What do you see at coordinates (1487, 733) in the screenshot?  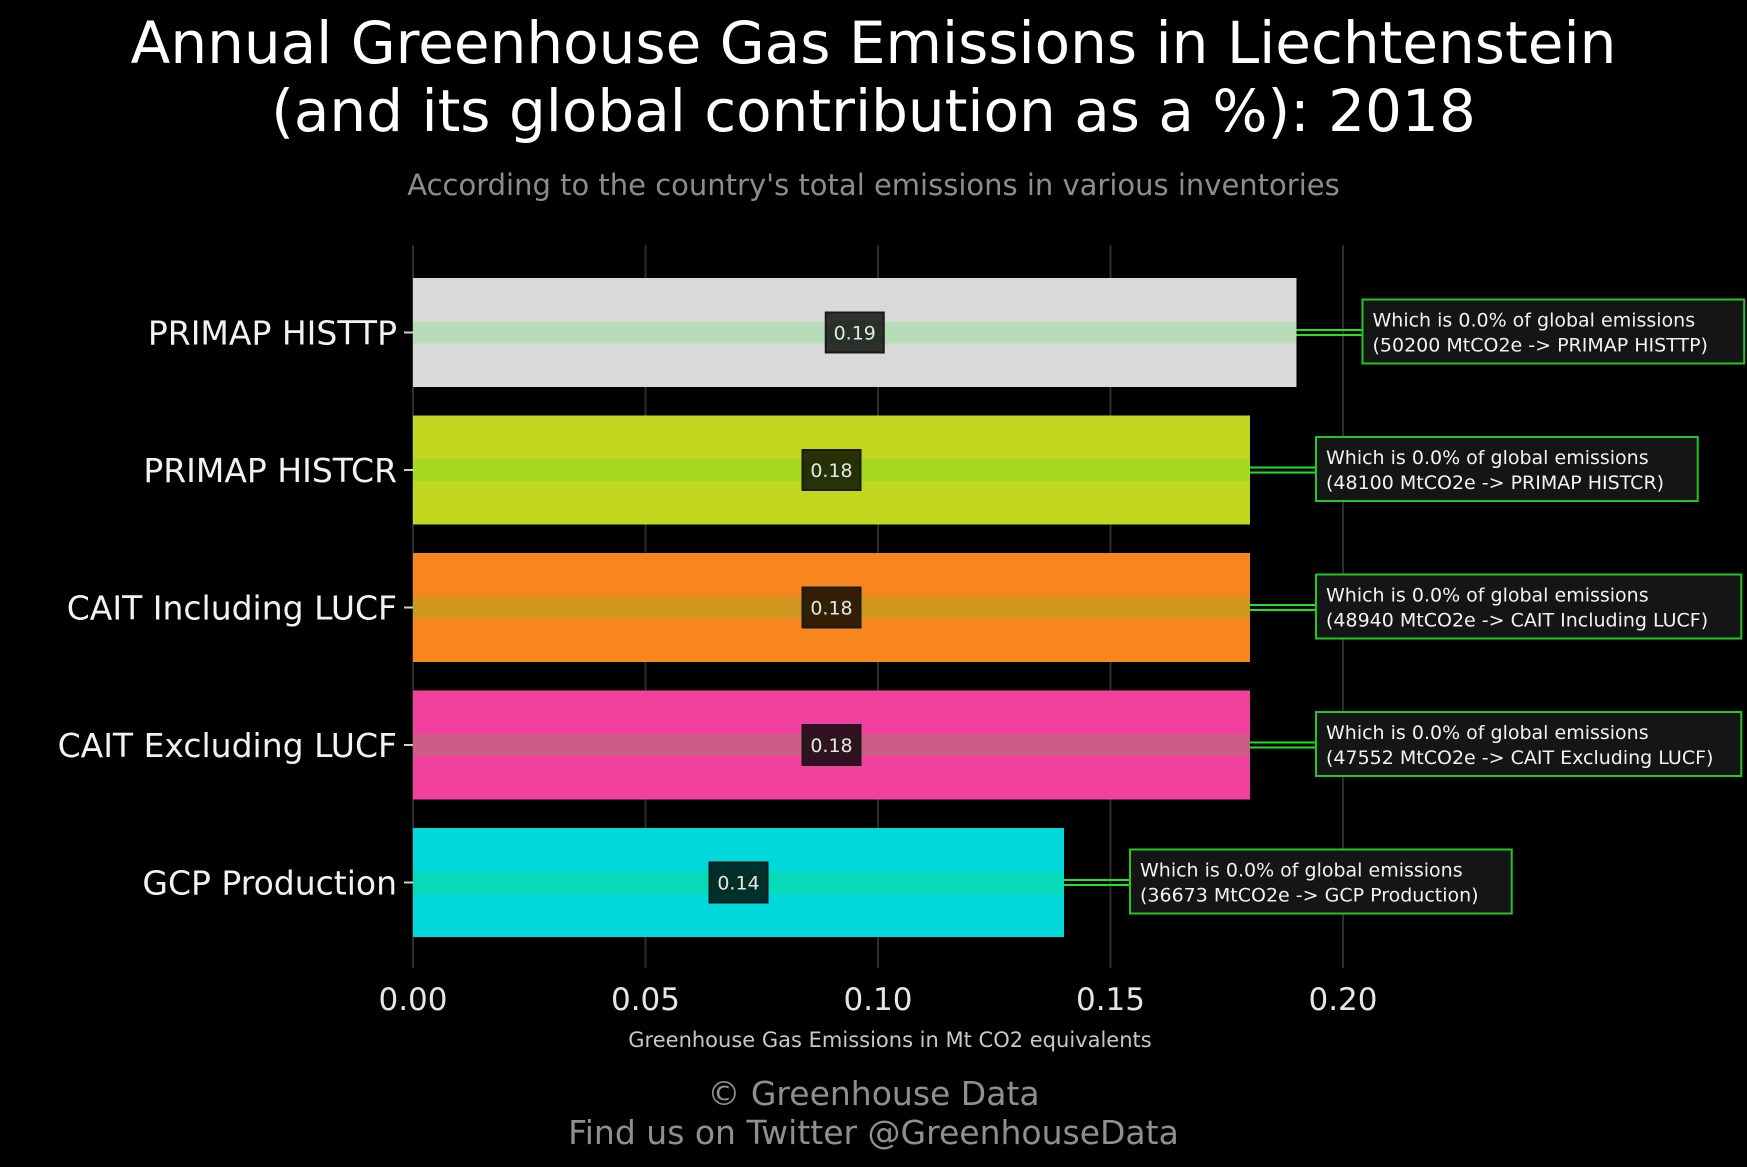 I see `annotation-line1-3: Which is 0.0% of global emissions` at bounding box center [1487, 733].